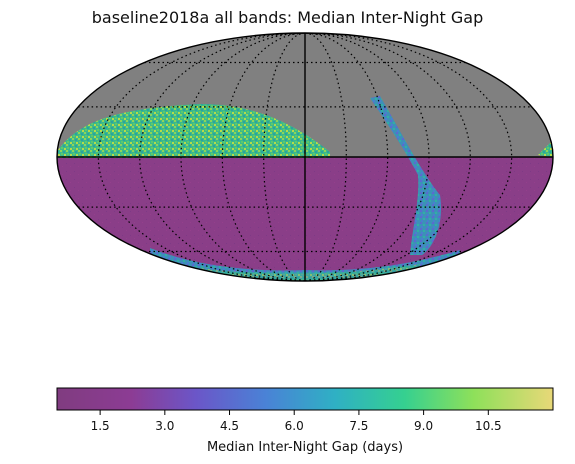 This screenshot has width=575, height=464. I want to click on colorbar-tick-label: 1.5, so click(100, 426).